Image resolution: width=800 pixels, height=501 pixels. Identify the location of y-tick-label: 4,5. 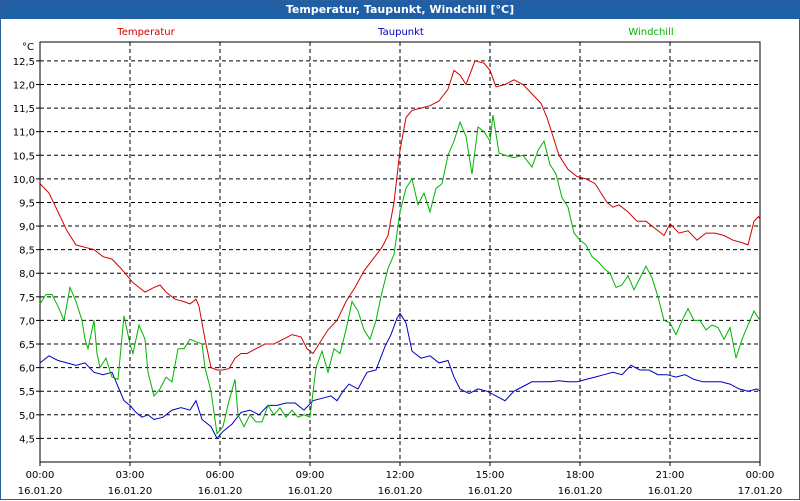
(27, 439).